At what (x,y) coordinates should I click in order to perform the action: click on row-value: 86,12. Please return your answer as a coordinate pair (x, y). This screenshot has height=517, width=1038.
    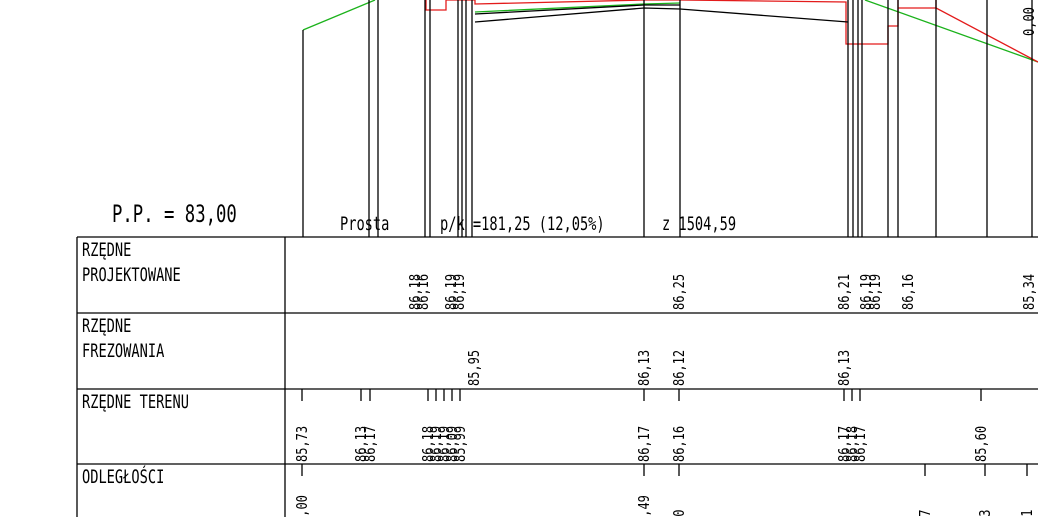
    Looking at the image, I should click on (680, 368).